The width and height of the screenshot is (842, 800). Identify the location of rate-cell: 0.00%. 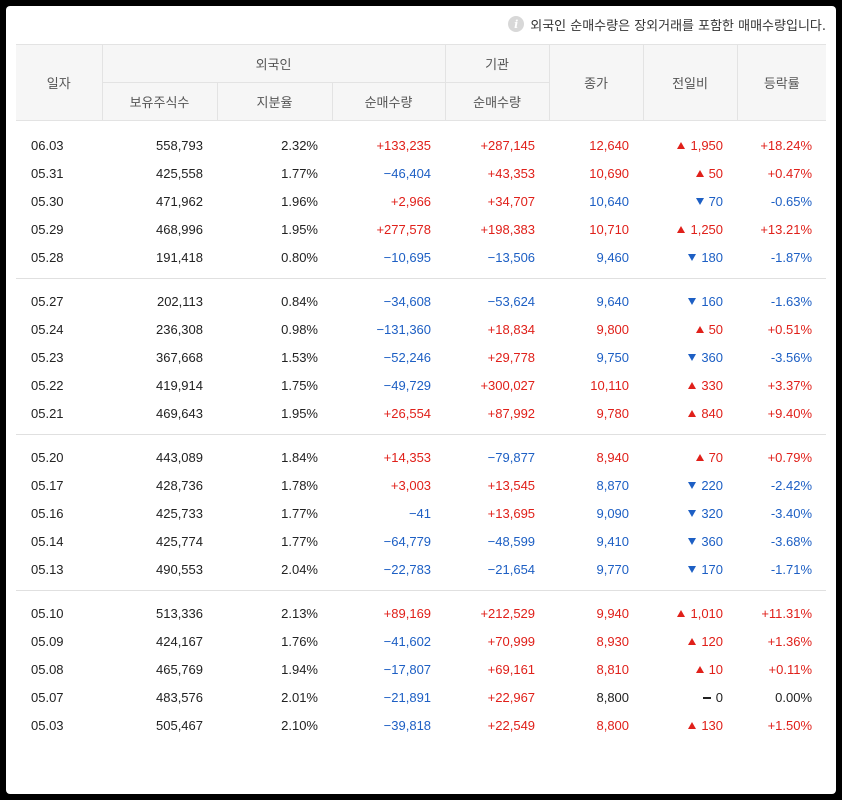
(794, 697).